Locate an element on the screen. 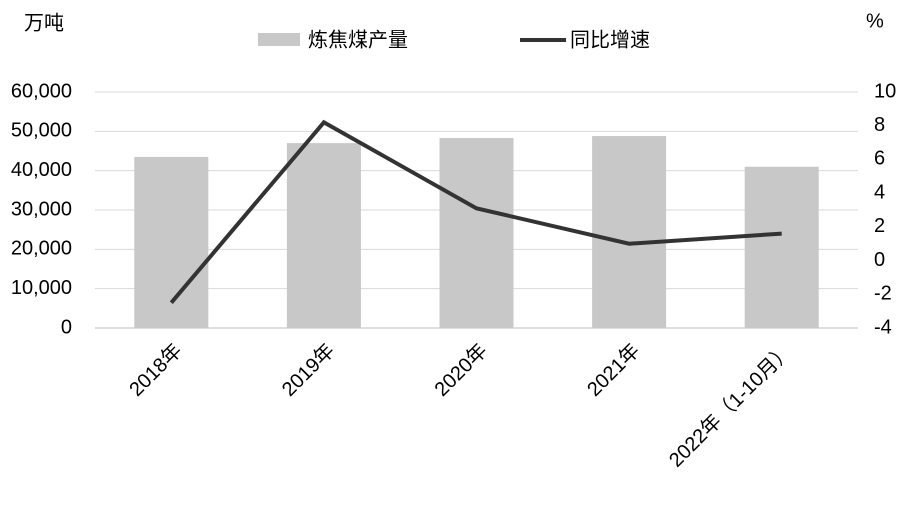  x-tick-label: 2018年 is located at coordinates (156, 370).